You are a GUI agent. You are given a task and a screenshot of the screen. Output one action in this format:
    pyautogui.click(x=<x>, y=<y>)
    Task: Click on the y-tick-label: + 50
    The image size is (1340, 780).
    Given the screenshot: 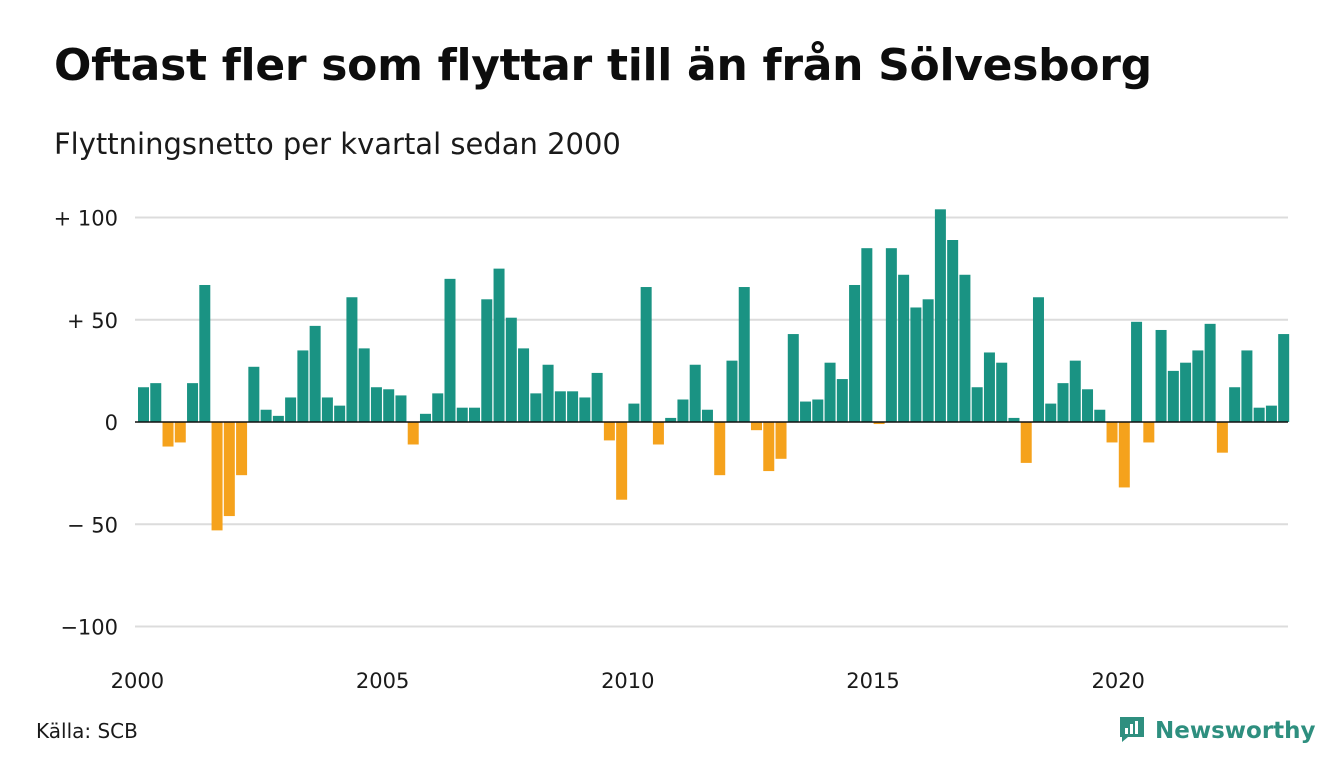 What is the action you would take?
    pyautogui.click(x=92, y=321)
    